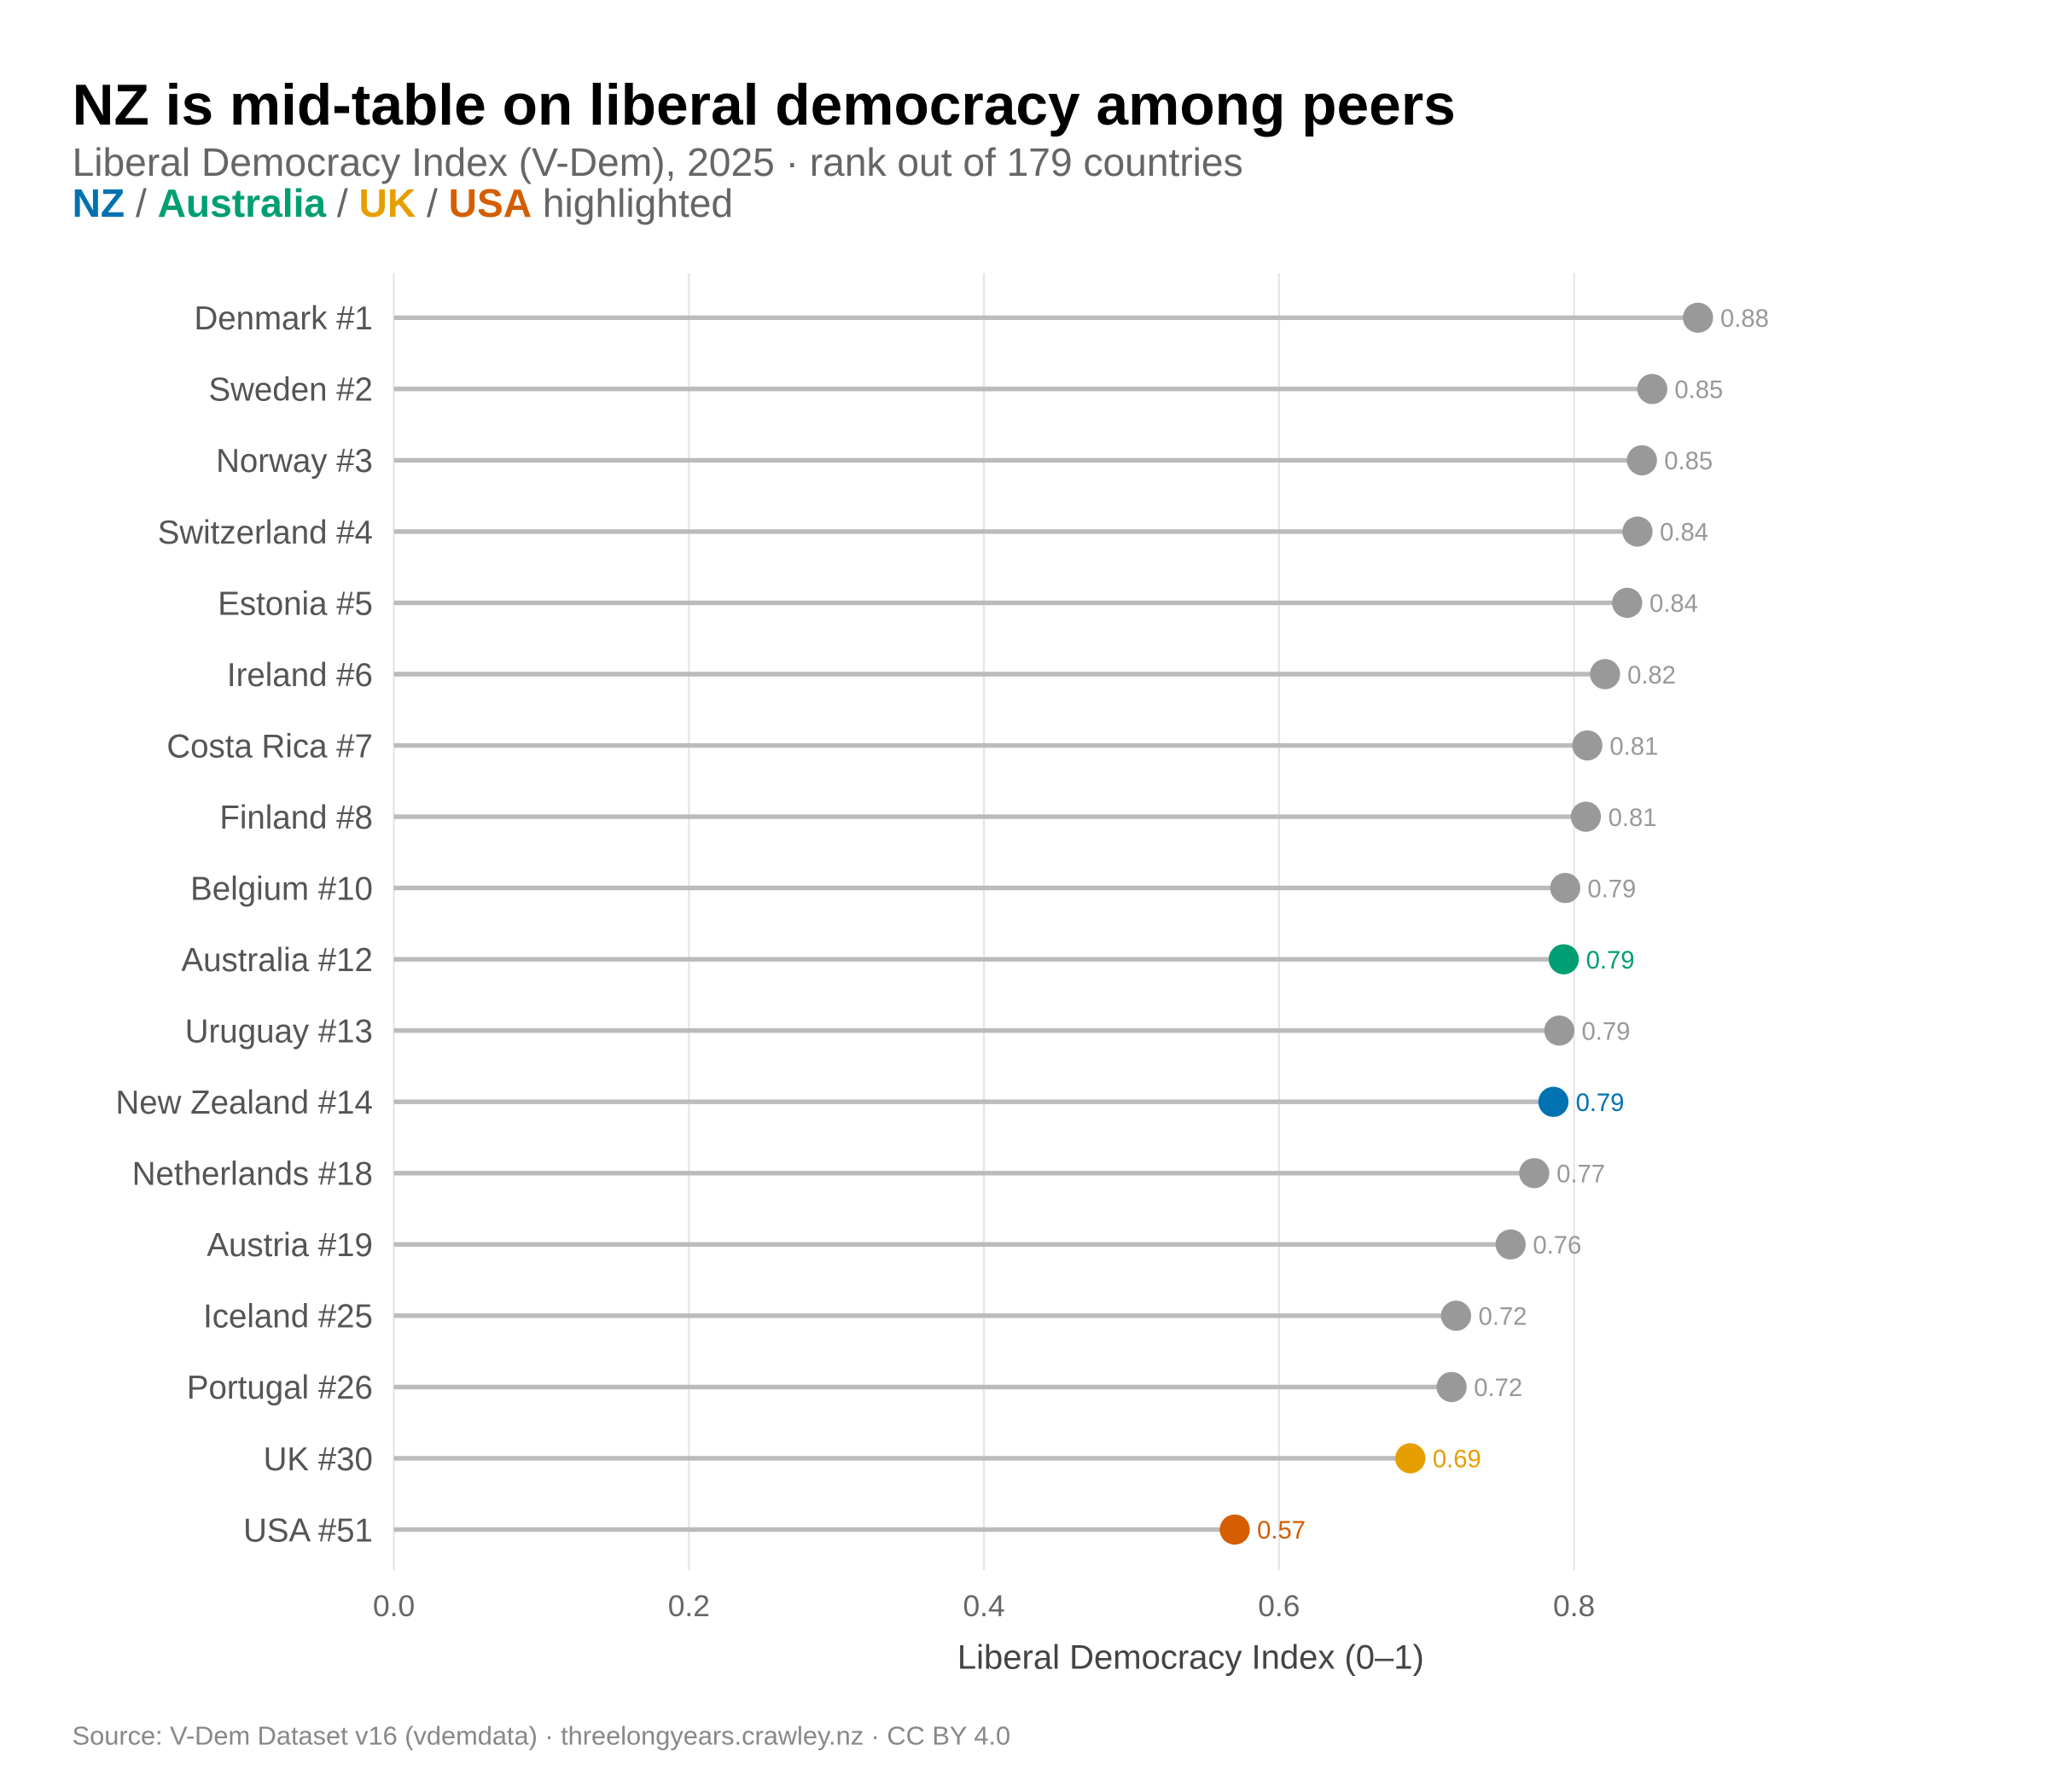  What do you see at coordinates (294, 462) in the screenshot?
I see `y-label: Norway #3` at bounding box center [294, 462].